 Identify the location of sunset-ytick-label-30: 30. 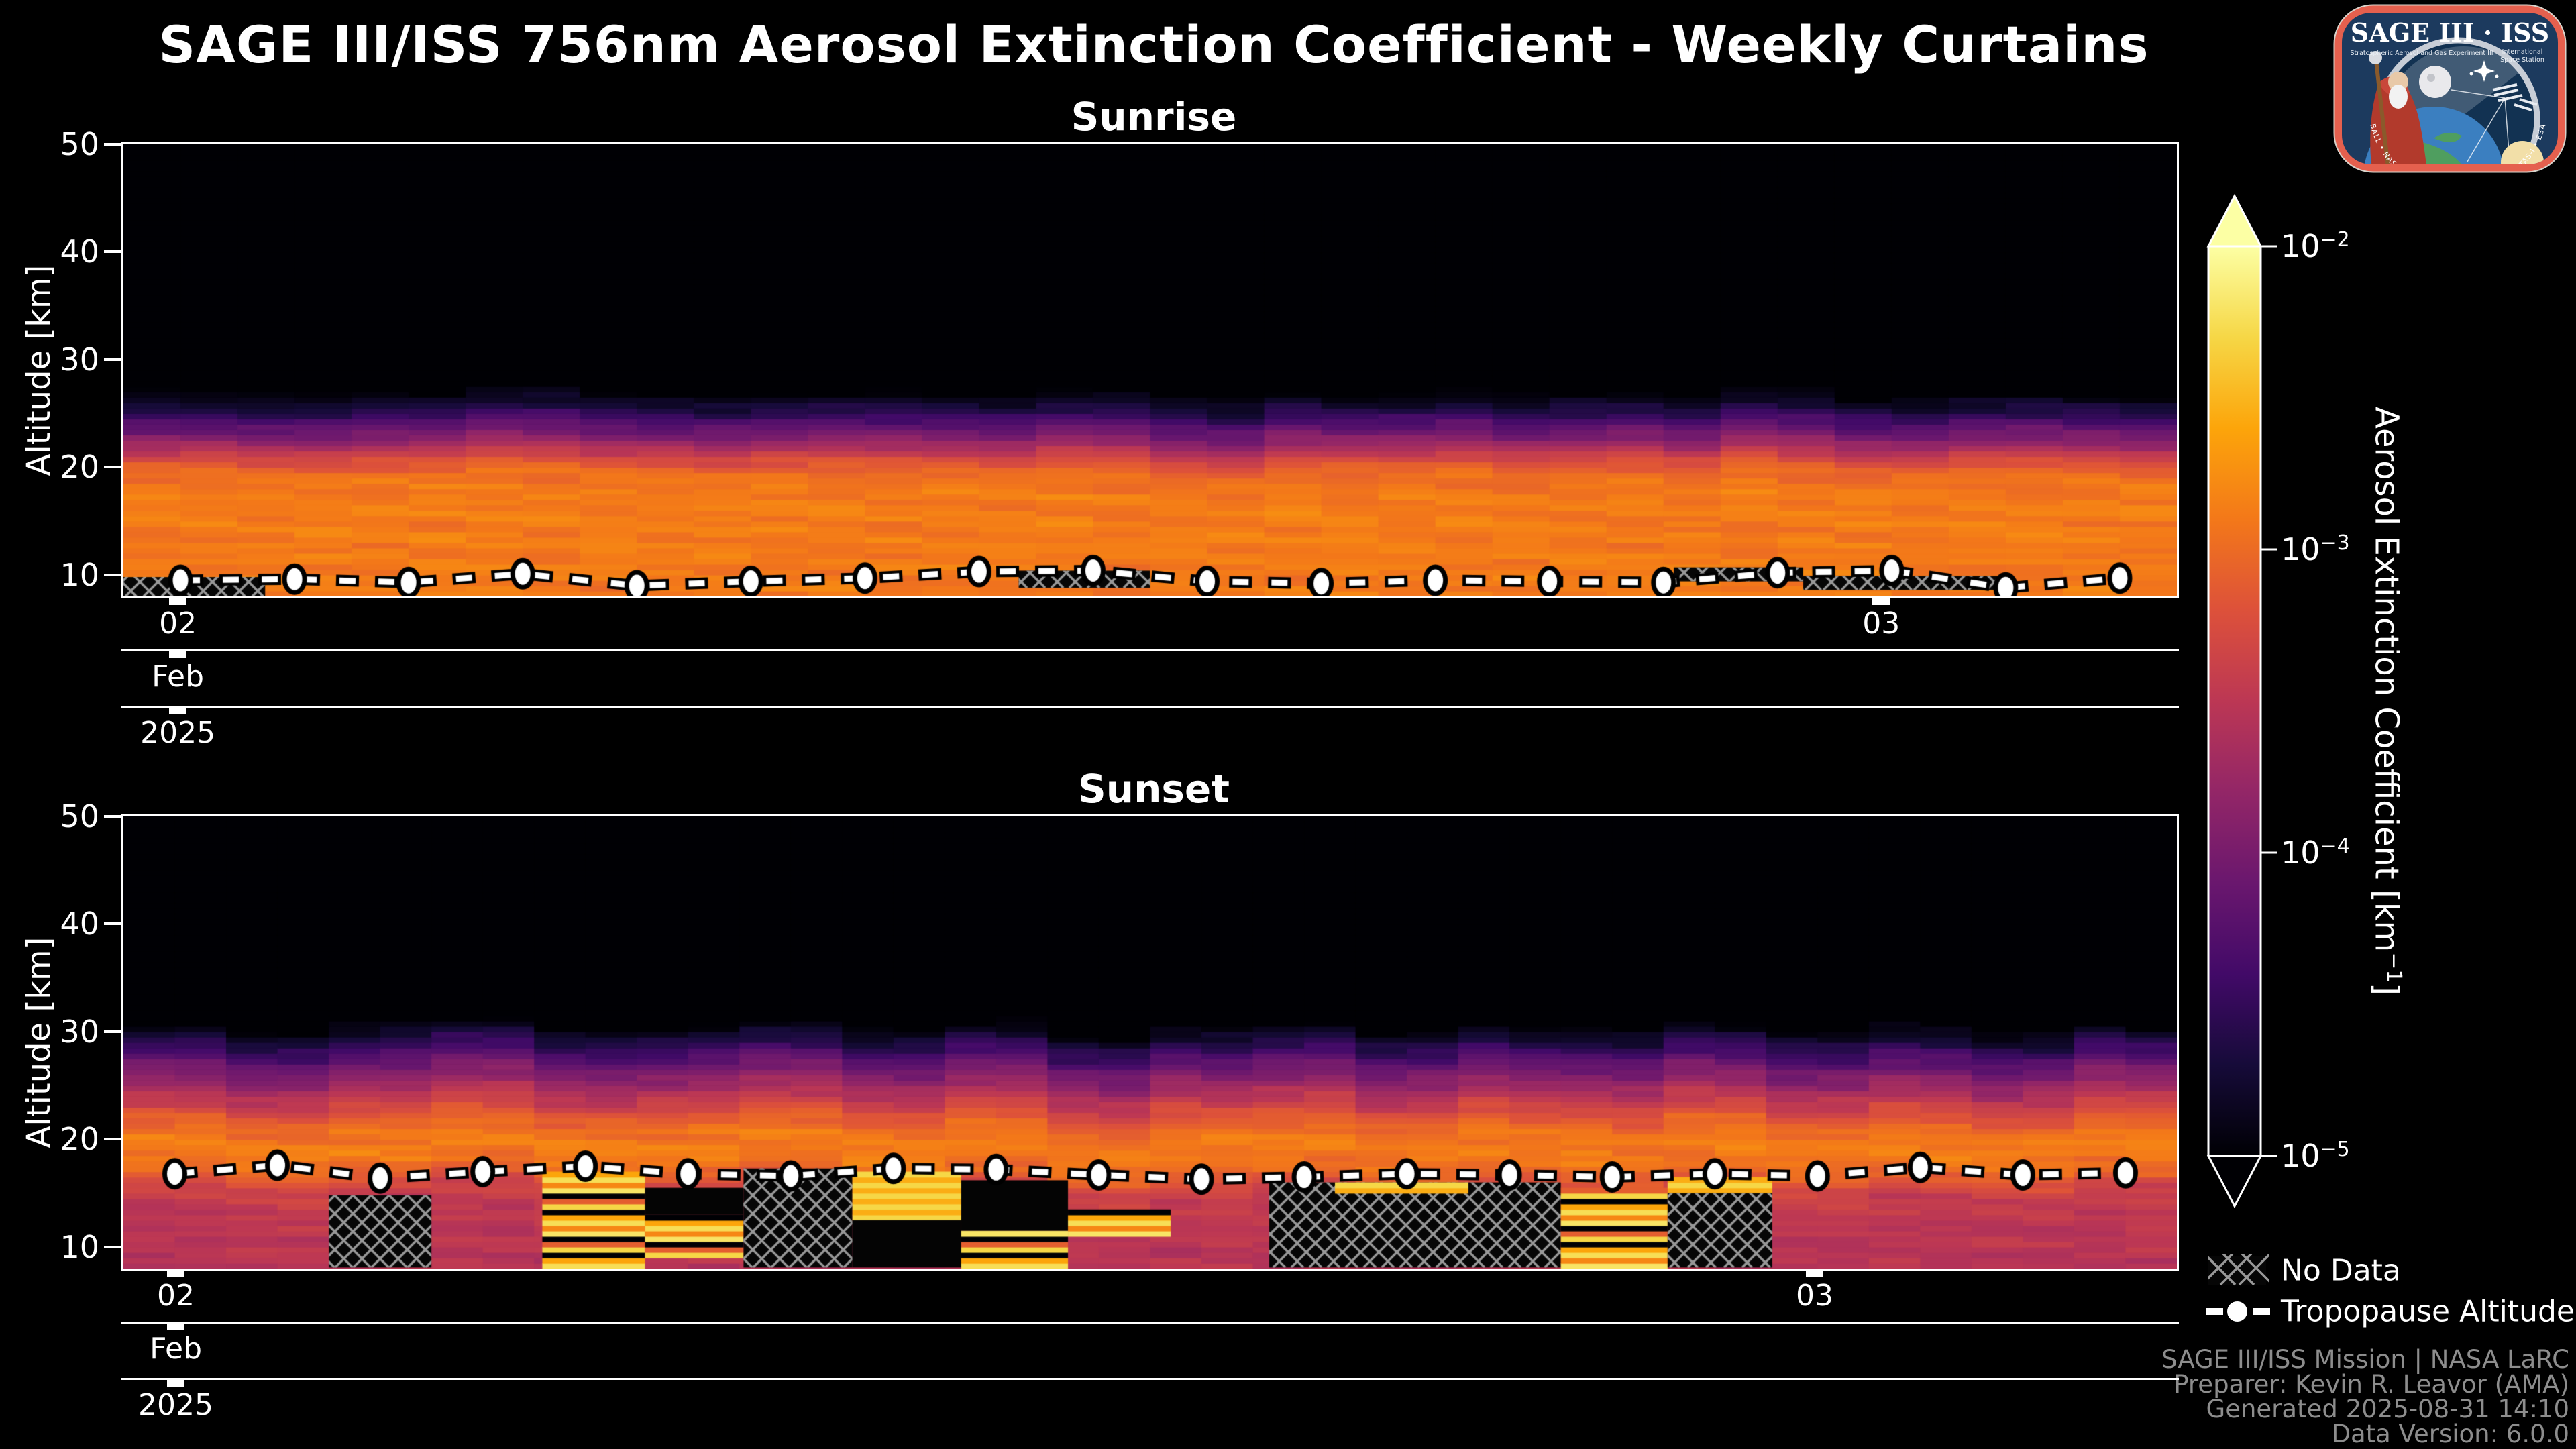
(79, 1031).